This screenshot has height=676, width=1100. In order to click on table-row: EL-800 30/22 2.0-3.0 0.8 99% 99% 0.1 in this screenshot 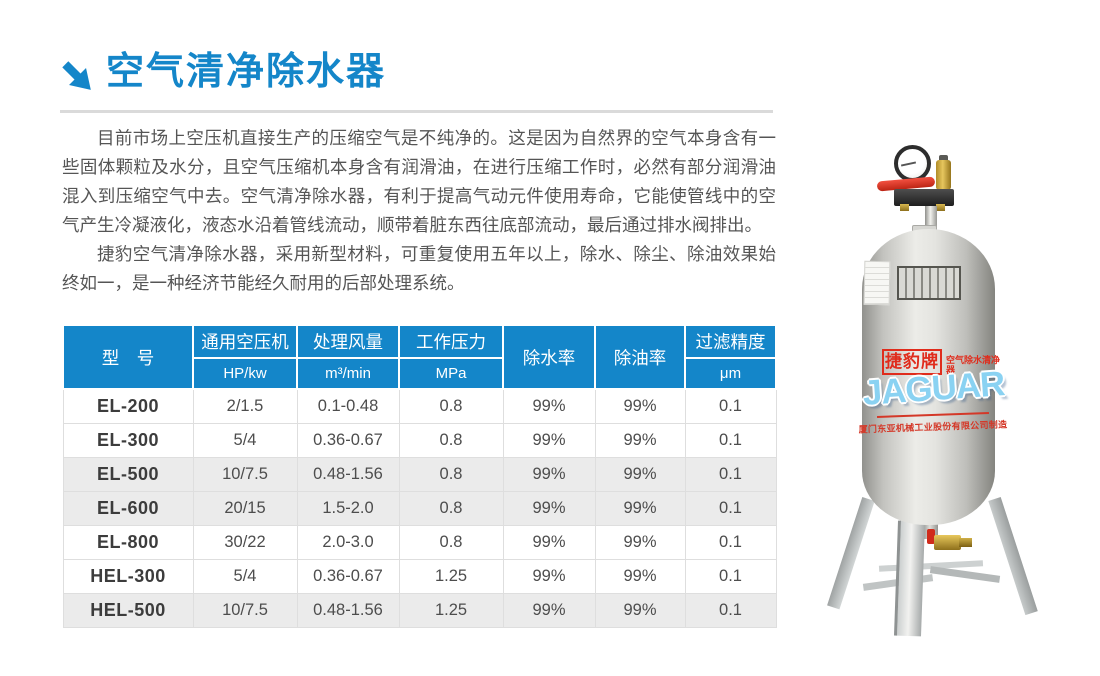, I will do `click(419, 542)`.